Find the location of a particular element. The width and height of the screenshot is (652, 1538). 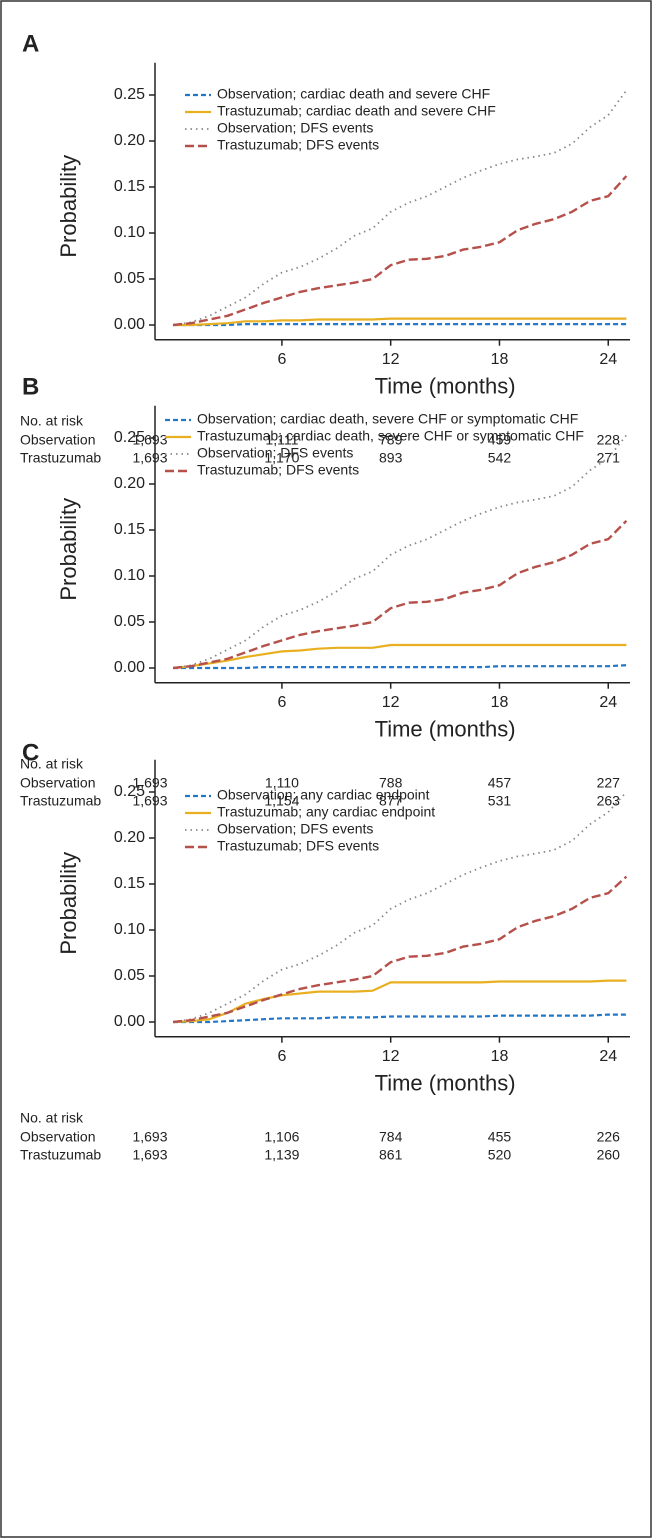

risk-value: 227 is located at coordinates (609, 782).